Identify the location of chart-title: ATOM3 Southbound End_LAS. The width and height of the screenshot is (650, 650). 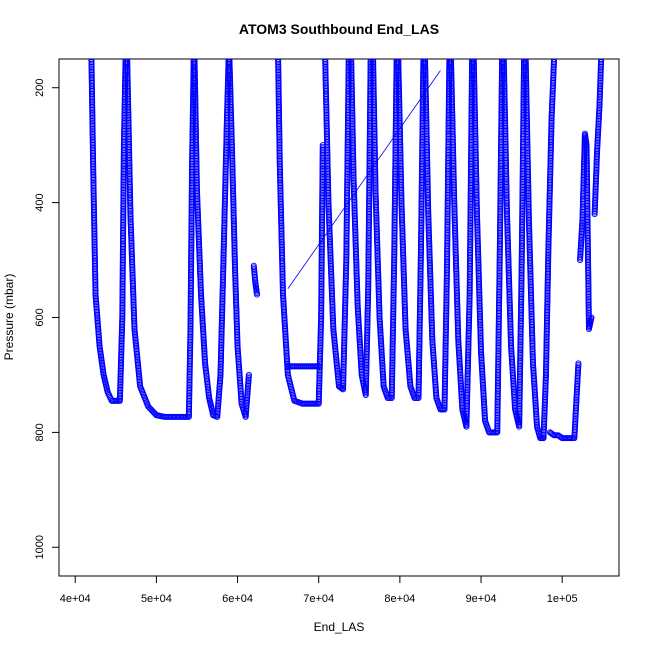
(339, 29).